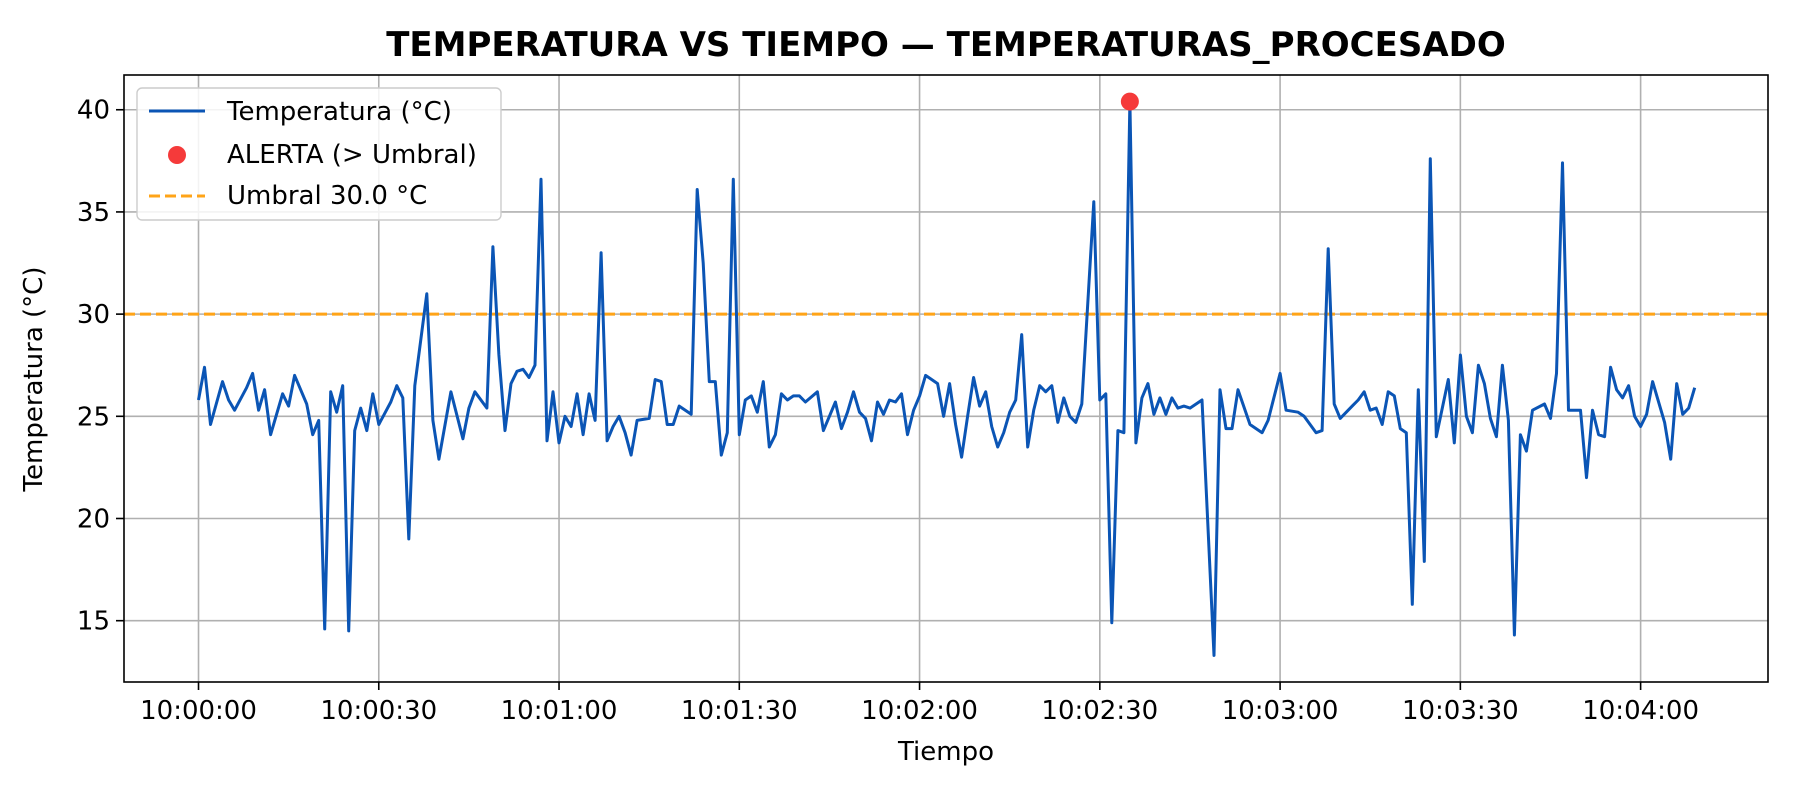 This screenshot has width=1800, height=800. What do you see at coordinates (1280, 711) in the screenshot?
I see `x-tick-label: 10:03:00` at bounding box center [1280, 711].